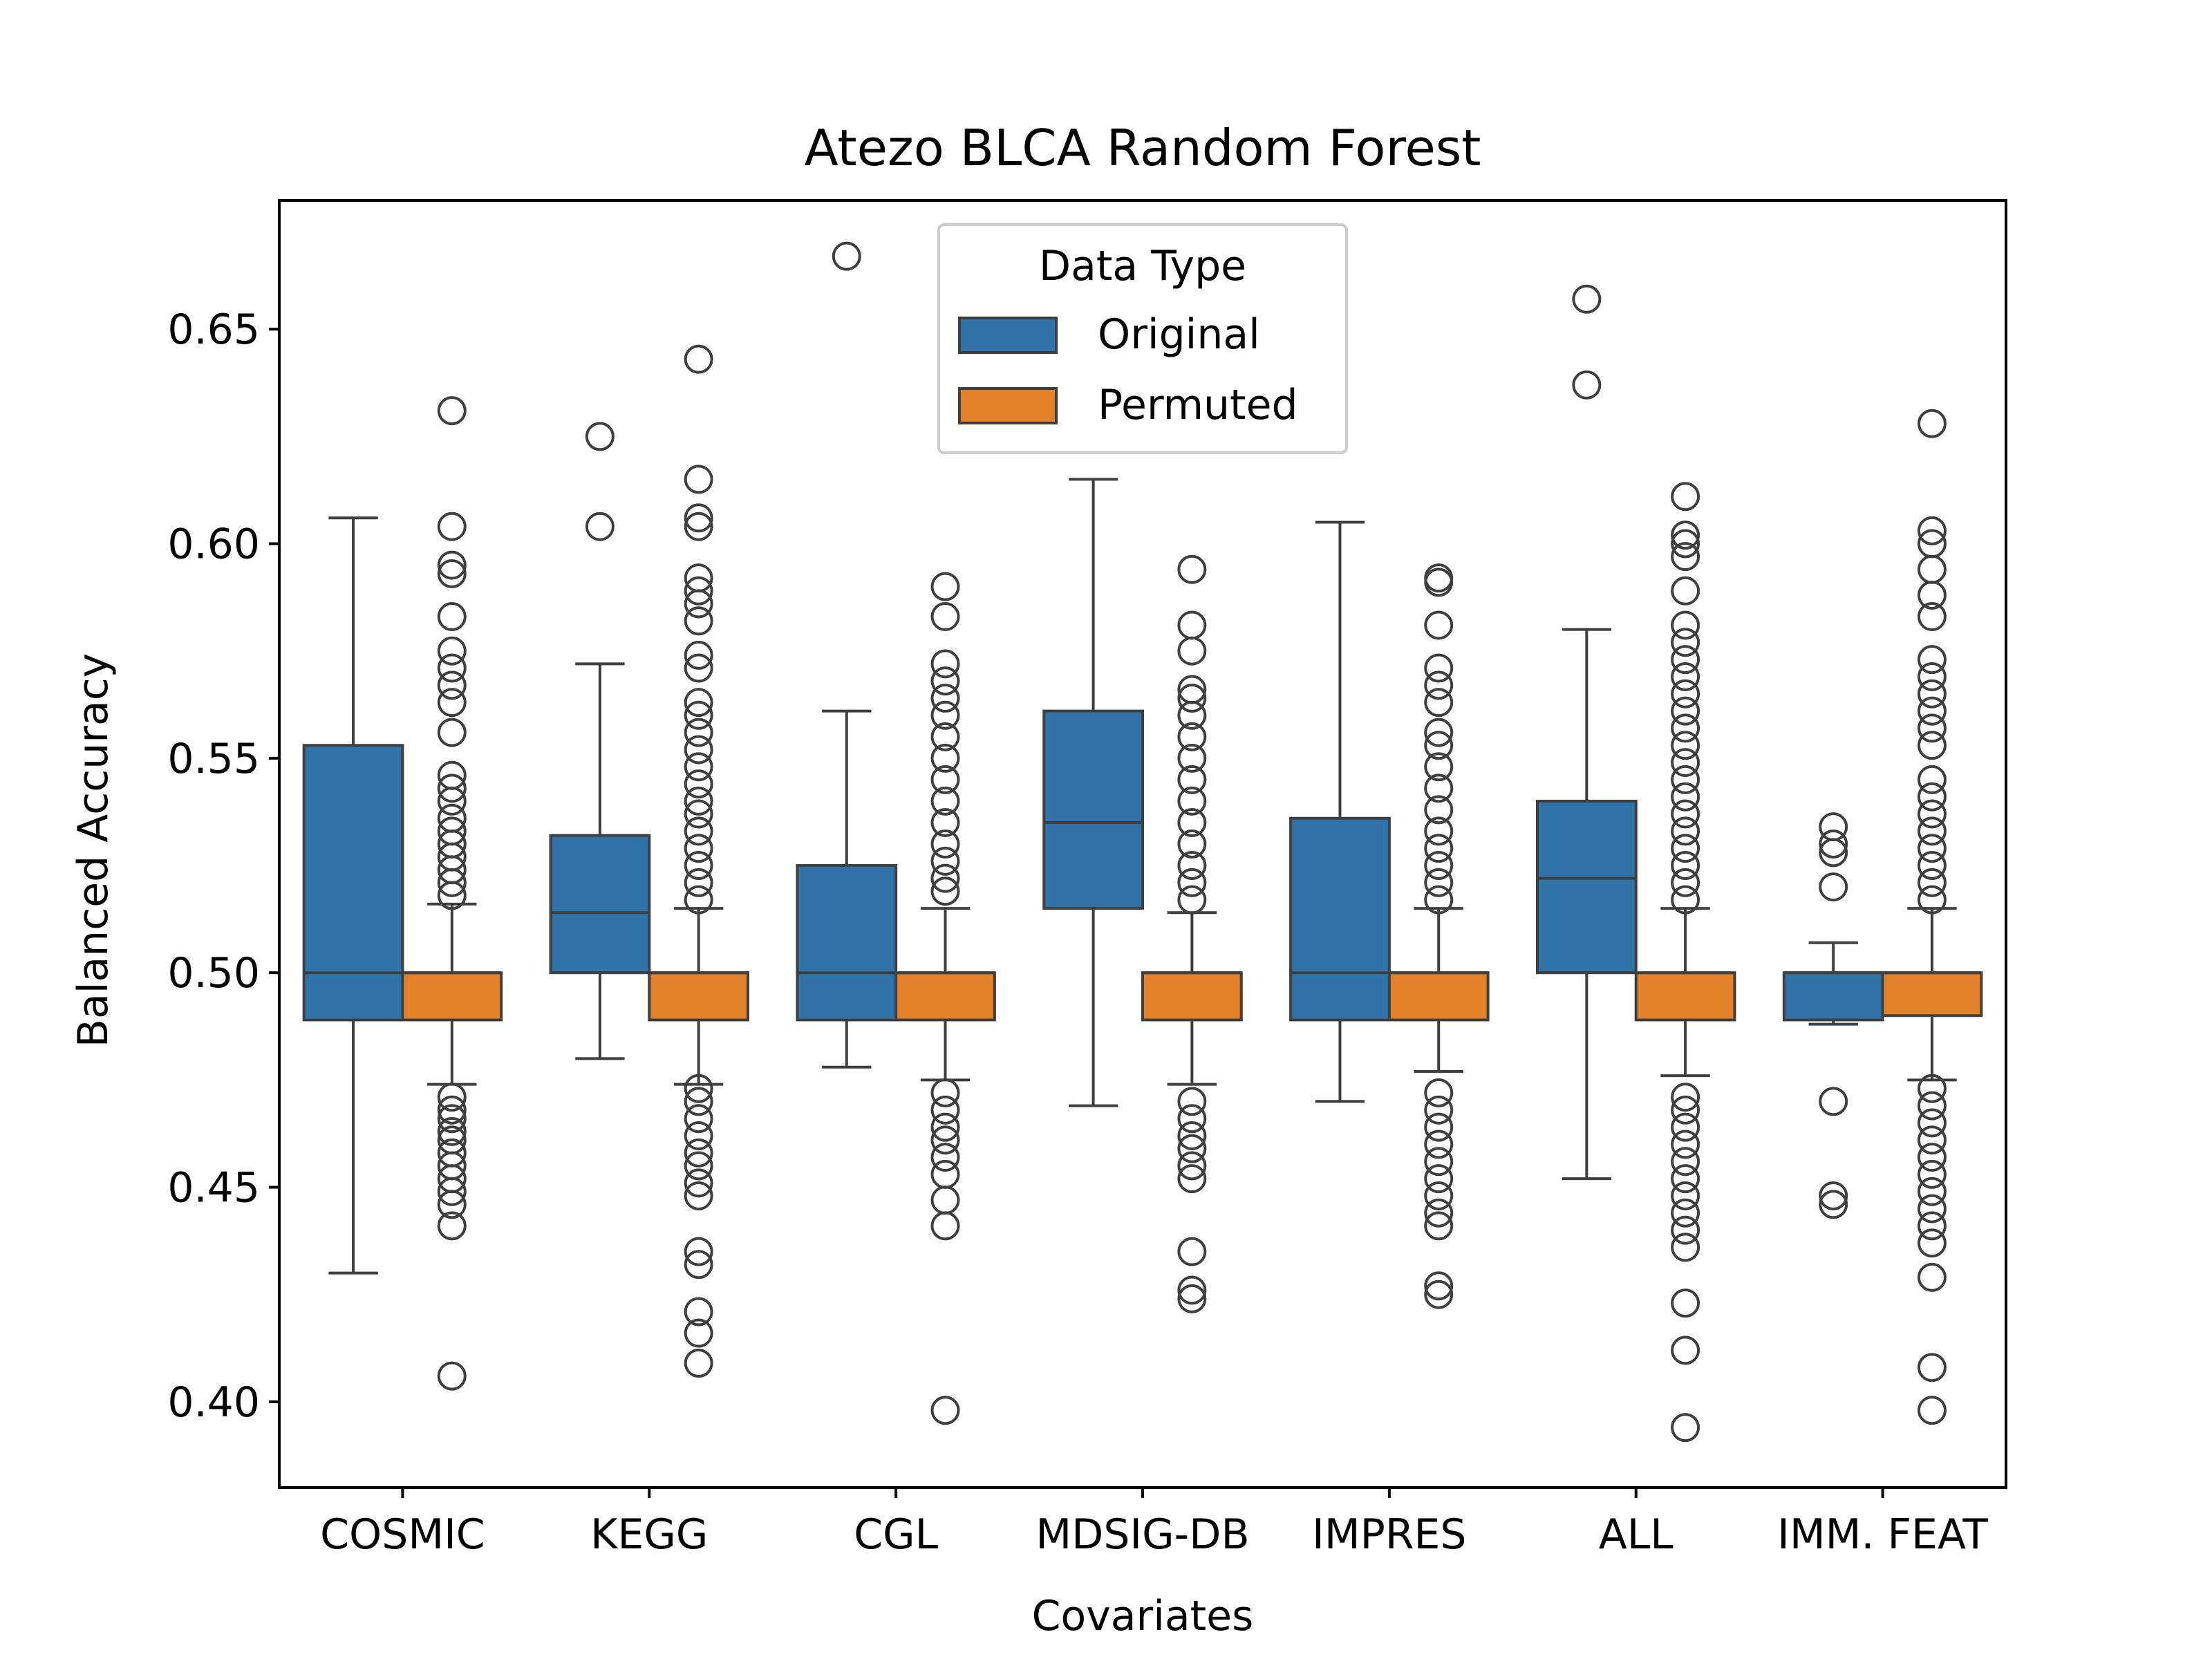  I want to click on y-tick-label: 0.55, so click(214, 759).